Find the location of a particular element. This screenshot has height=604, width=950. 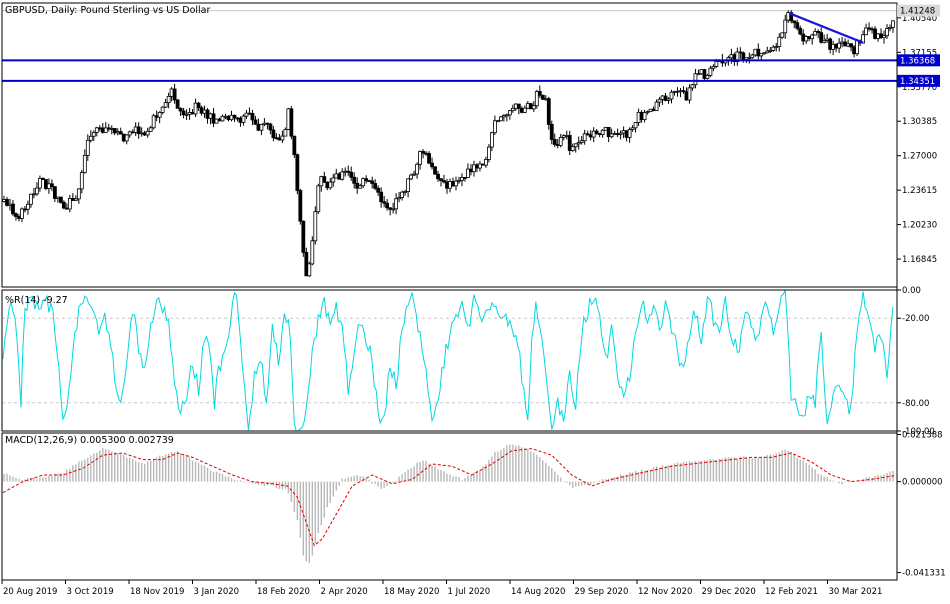

date-tick-label: 14 Aug 2020 is located at coordinates (538, 592).